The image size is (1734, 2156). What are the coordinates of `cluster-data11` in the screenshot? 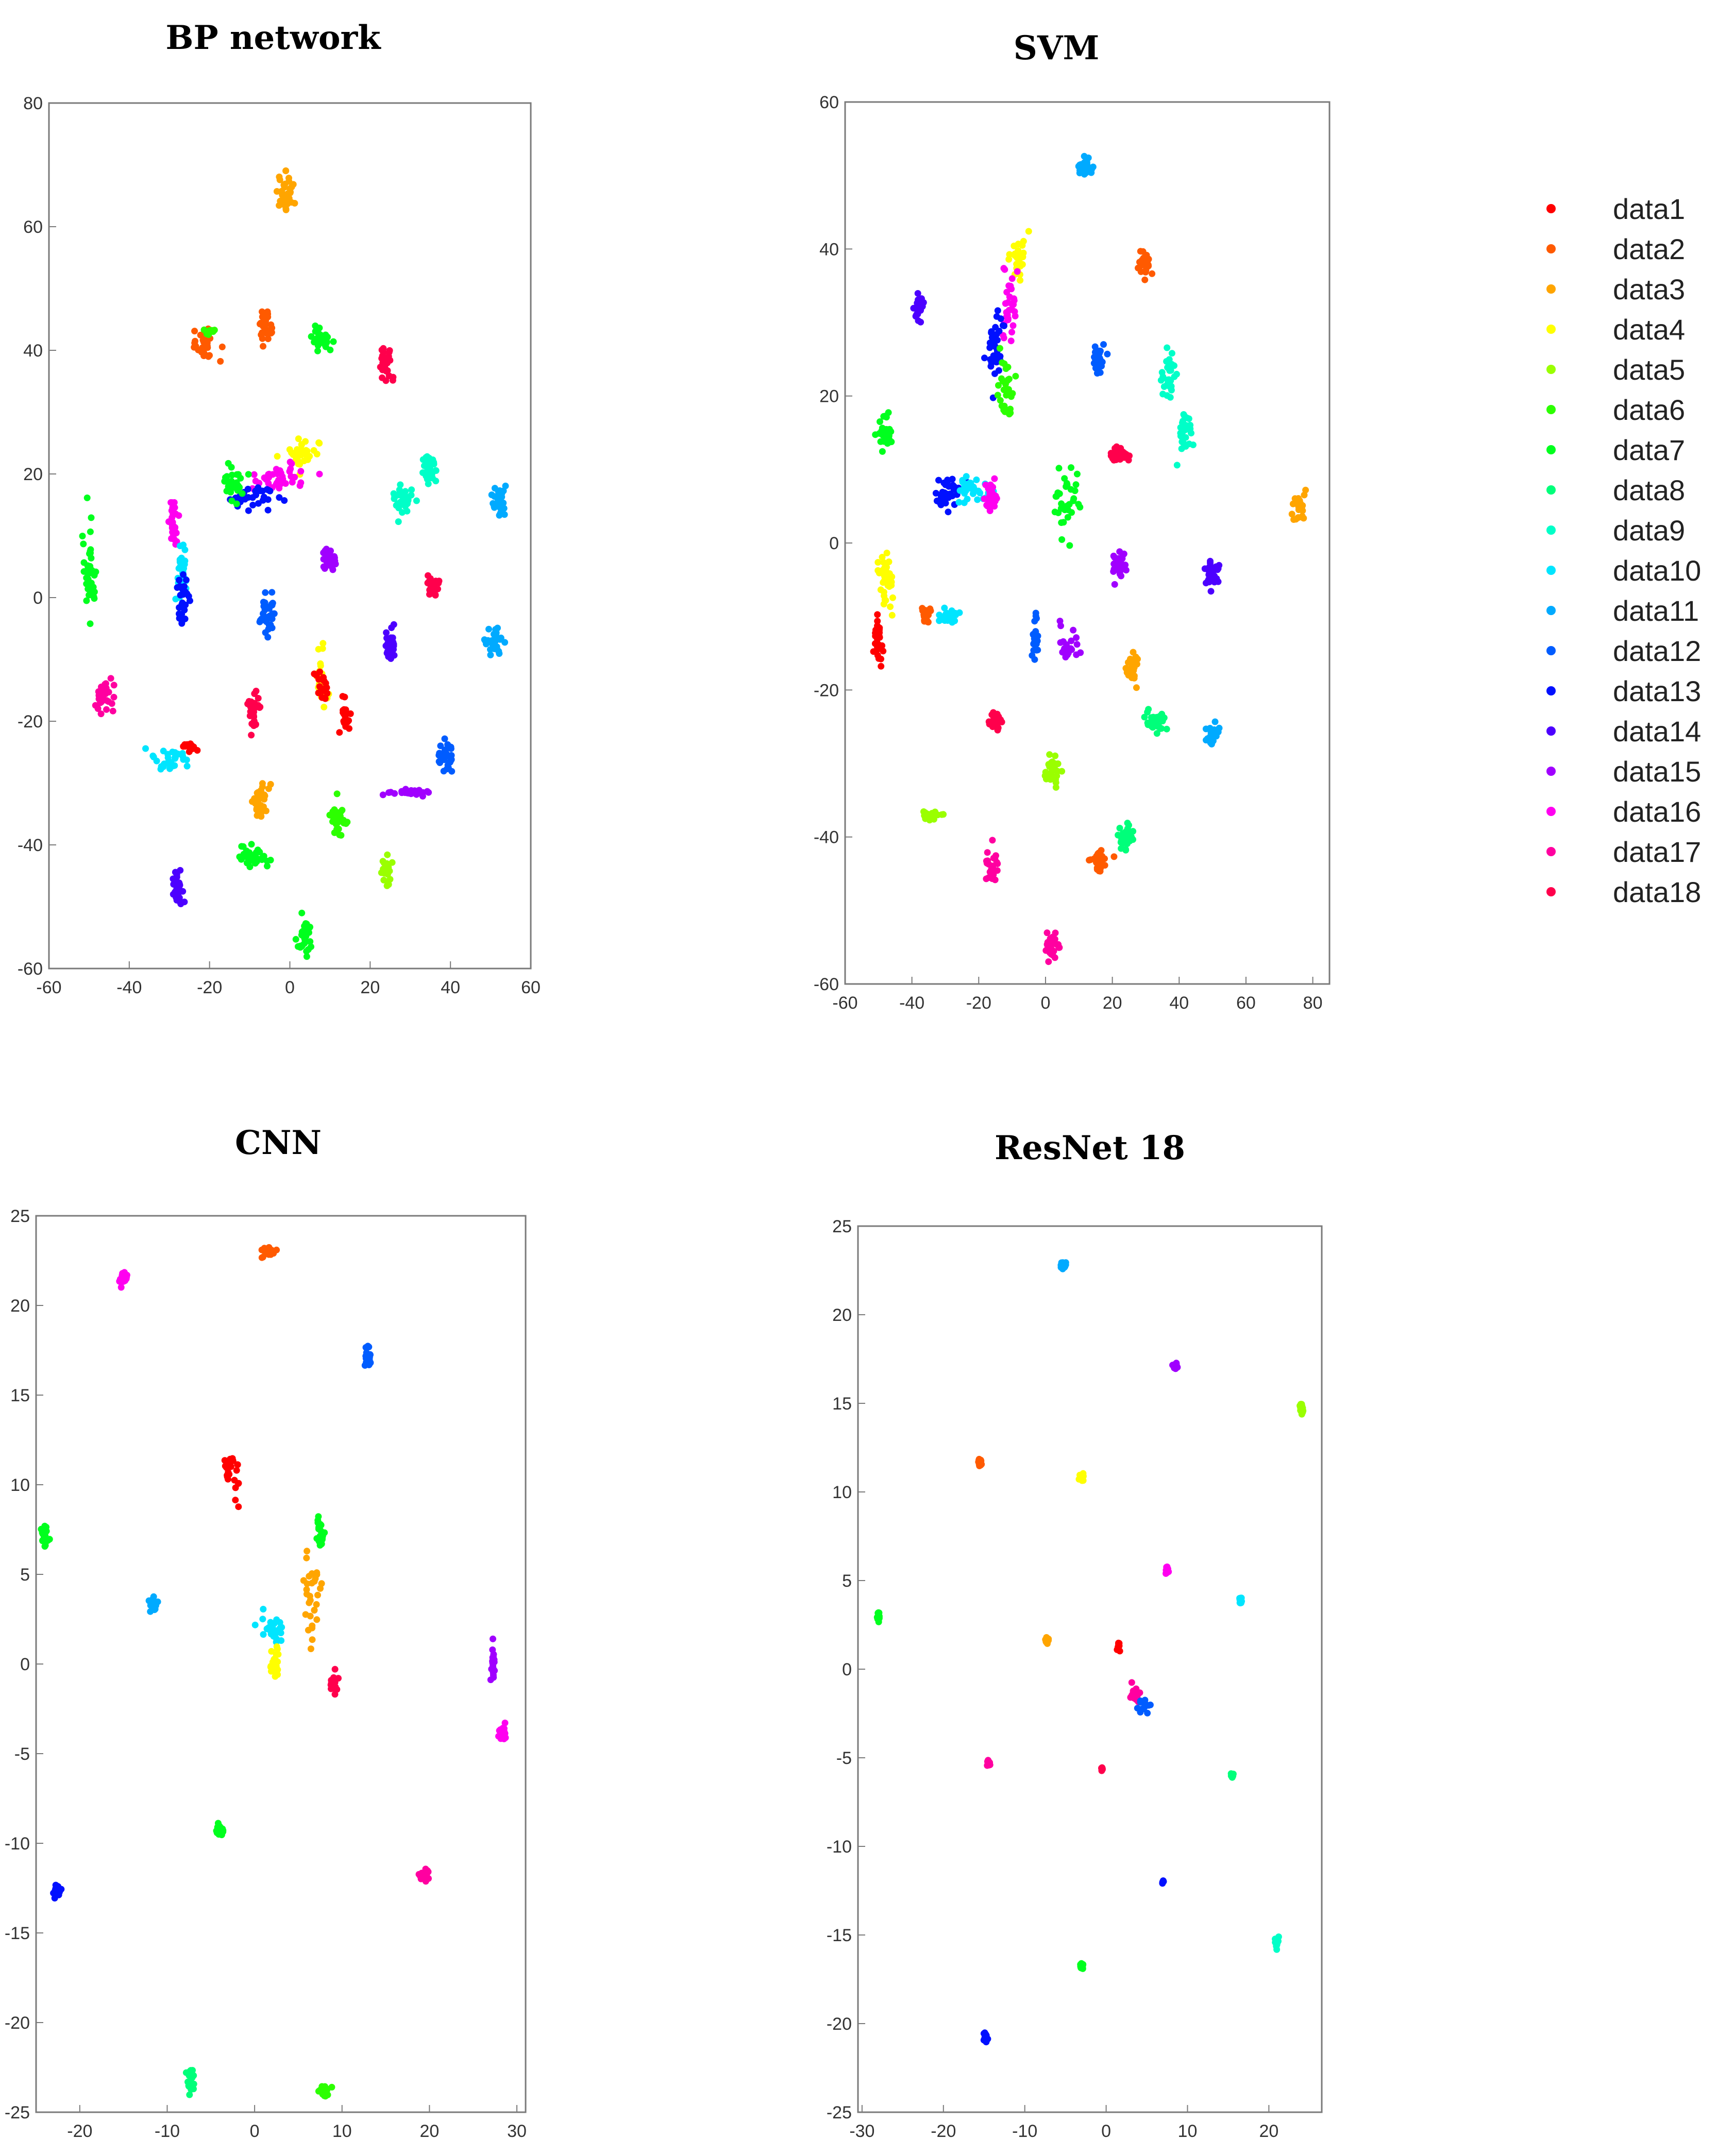 It's located at (495, 641).